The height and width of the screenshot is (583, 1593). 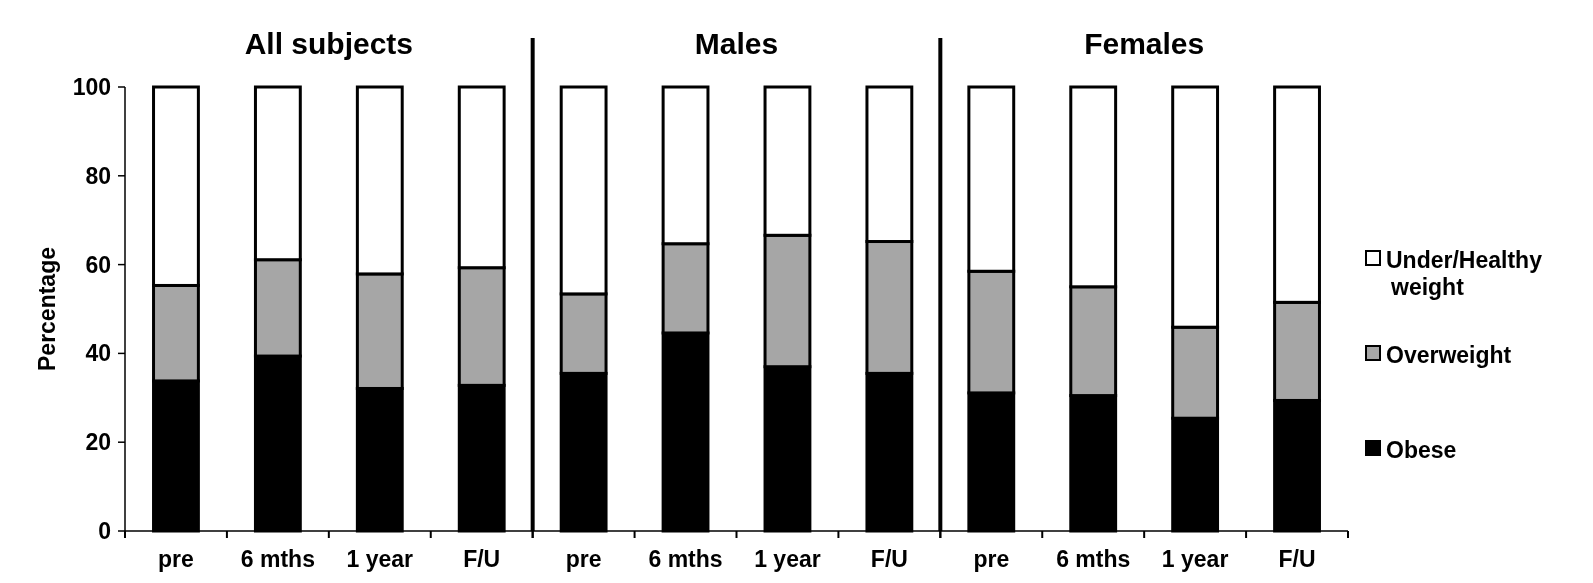 I want to click on y-tick-label: 0, so click(x=104, y=531).